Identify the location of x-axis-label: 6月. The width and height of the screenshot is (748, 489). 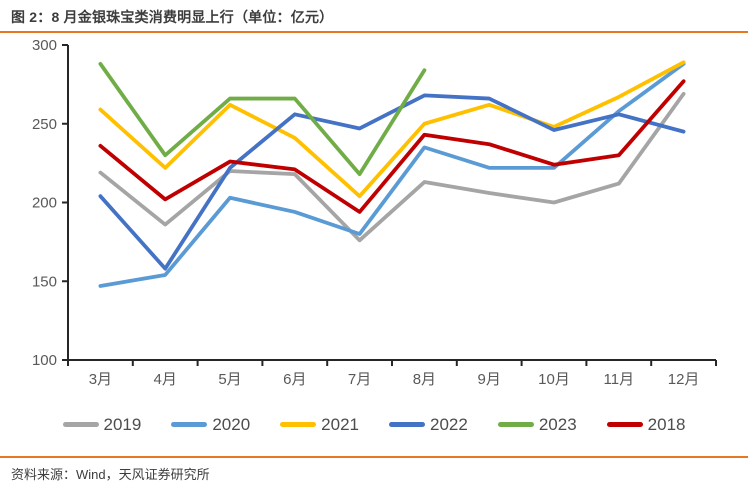
(294, 379).